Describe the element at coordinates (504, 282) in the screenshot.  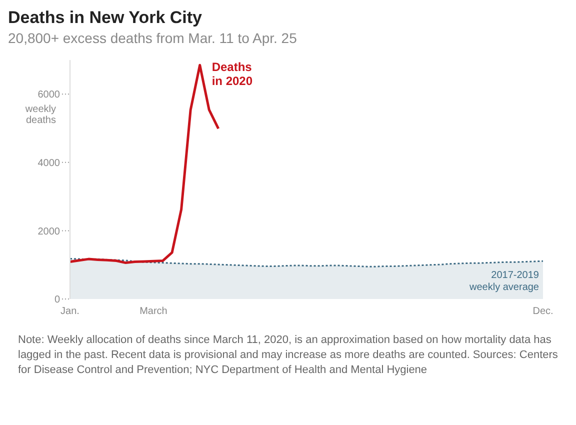
I see `series-label: 2017-2019 weekly average` at that location.